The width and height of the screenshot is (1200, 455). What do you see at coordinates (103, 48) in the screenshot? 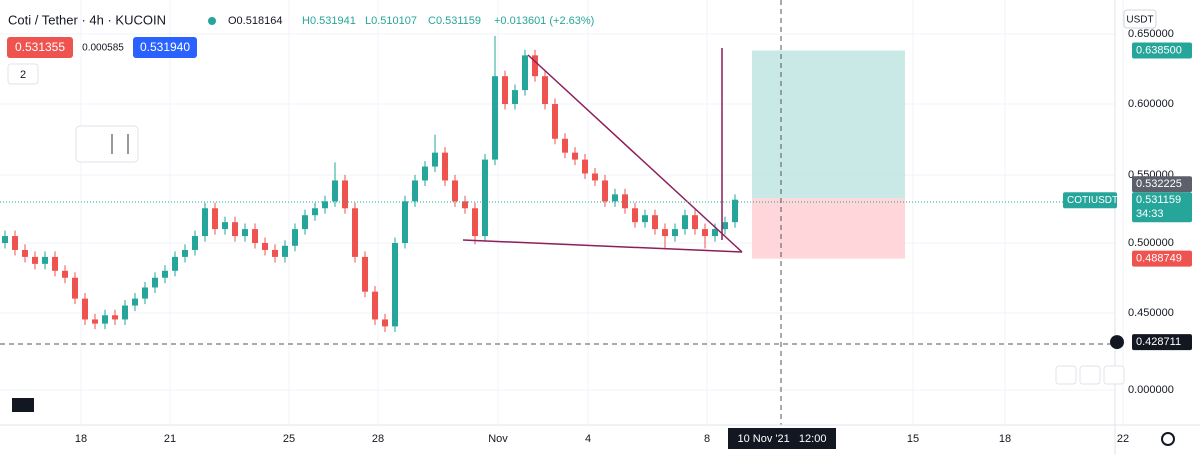
I see `spread: 0.000585` at bounding box center [103, 48].